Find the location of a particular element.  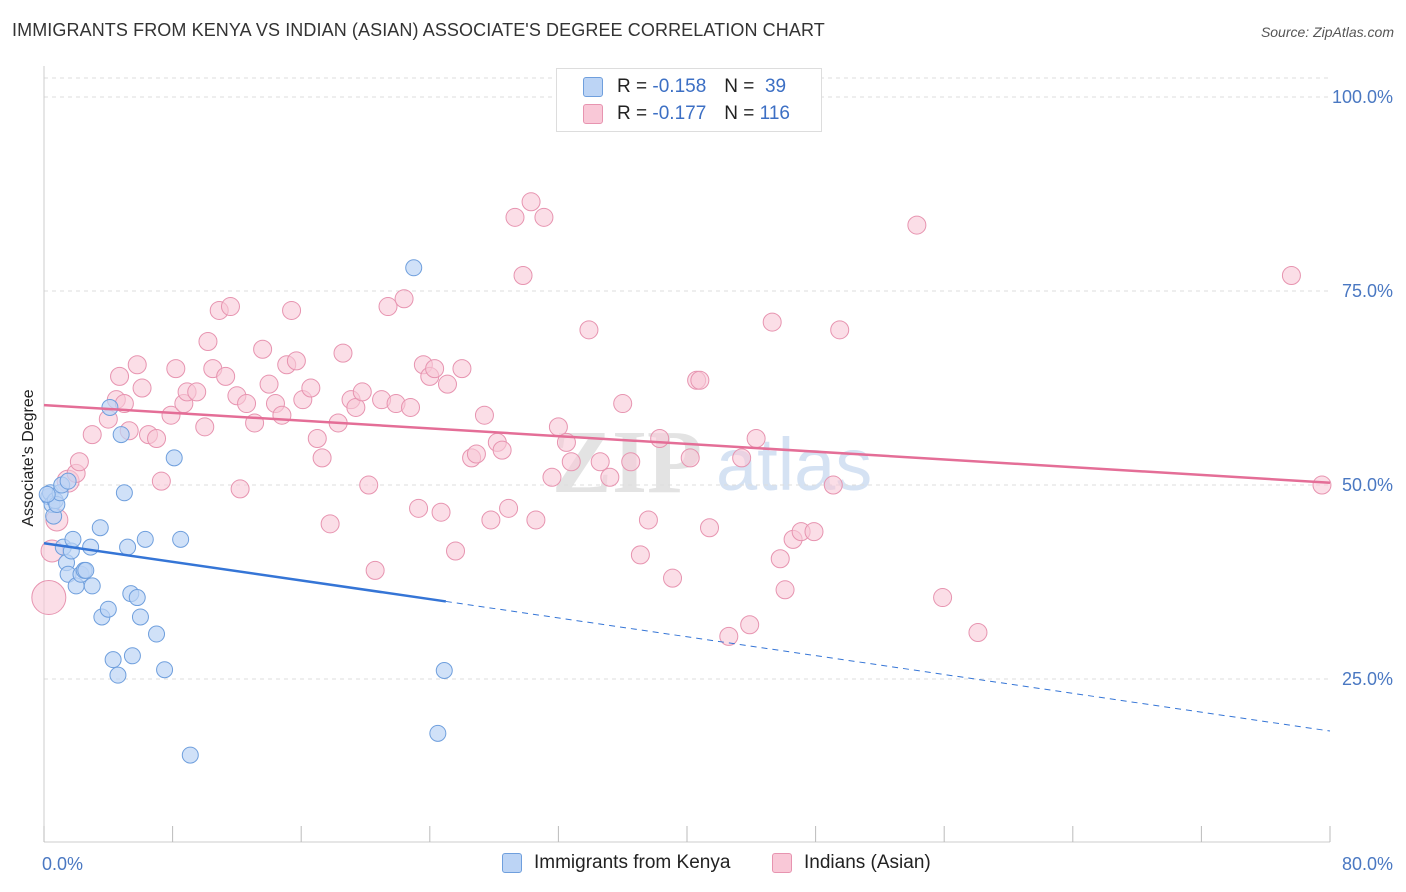

legend-r-label: R = is located at coordinates (632, 86).